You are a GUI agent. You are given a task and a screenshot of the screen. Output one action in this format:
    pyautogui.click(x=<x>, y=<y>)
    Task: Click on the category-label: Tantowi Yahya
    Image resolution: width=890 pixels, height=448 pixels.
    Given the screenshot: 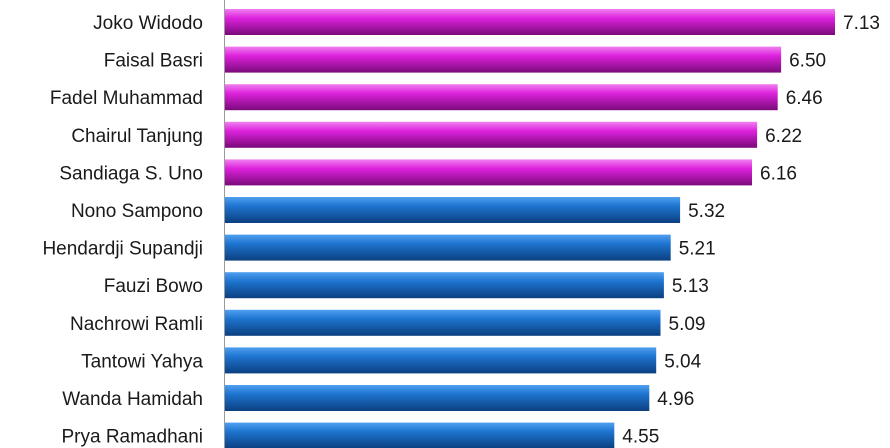 What is the action you would take?
    pyautogui.click(x=142, y=361)
    